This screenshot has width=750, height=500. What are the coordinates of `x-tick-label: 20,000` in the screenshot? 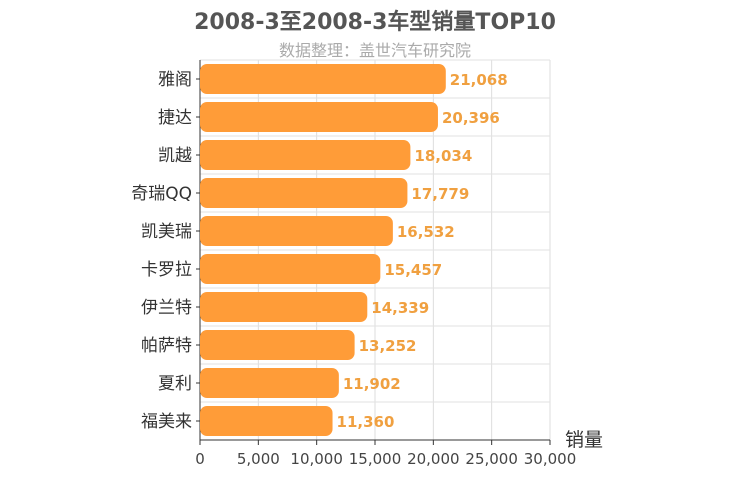 It's located at (433, 459).